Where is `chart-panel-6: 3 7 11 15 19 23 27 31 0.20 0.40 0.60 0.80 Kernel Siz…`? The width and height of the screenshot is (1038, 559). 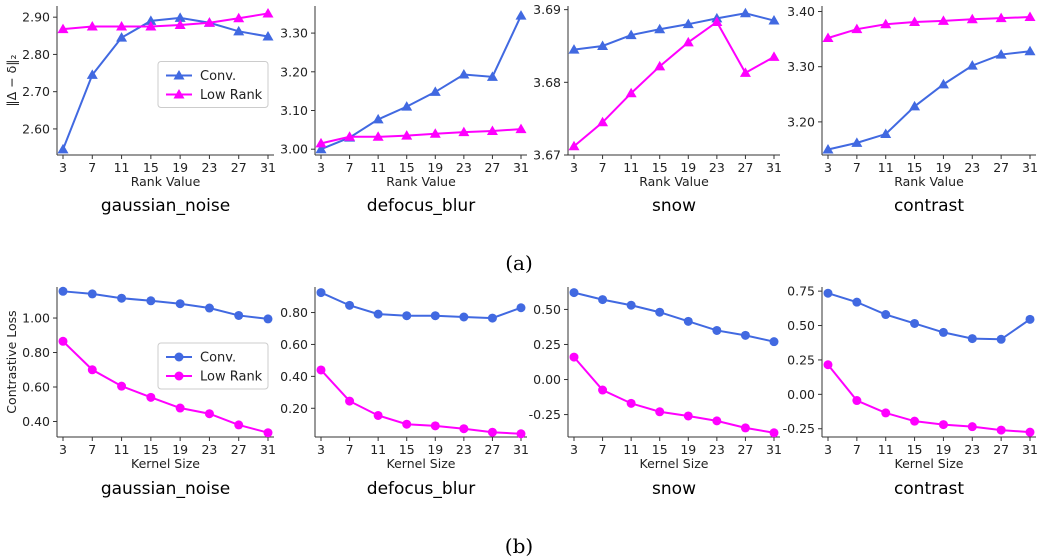
chart-panel-6: 3 7 11 15 19 23 27 31 0.20 0.40 0.60 0.80 Kernel Siz… is located at coordinates (404, 393).